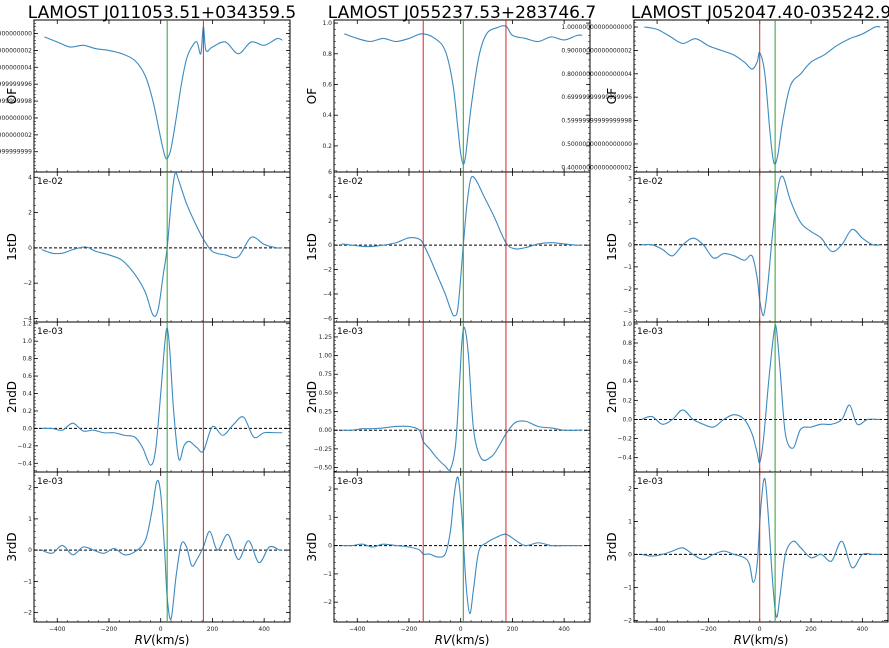 The height and width of the screenshot is (648, 889). What do you see at coordinates (323, 468) in the screenshot?
I see `y-tick-label: −0.50` at bounding box center [323, 468].